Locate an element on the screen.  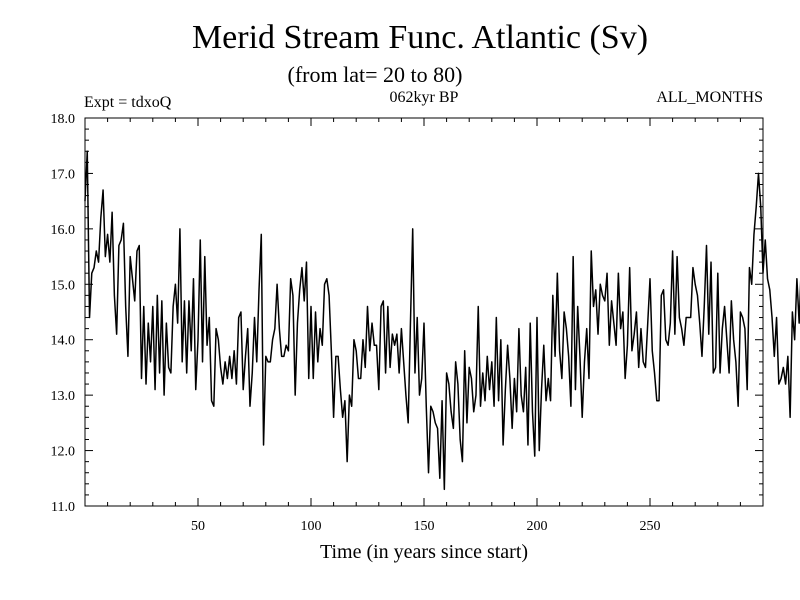
y-tick-label: 11.0 is located at coordinates (63, 507).